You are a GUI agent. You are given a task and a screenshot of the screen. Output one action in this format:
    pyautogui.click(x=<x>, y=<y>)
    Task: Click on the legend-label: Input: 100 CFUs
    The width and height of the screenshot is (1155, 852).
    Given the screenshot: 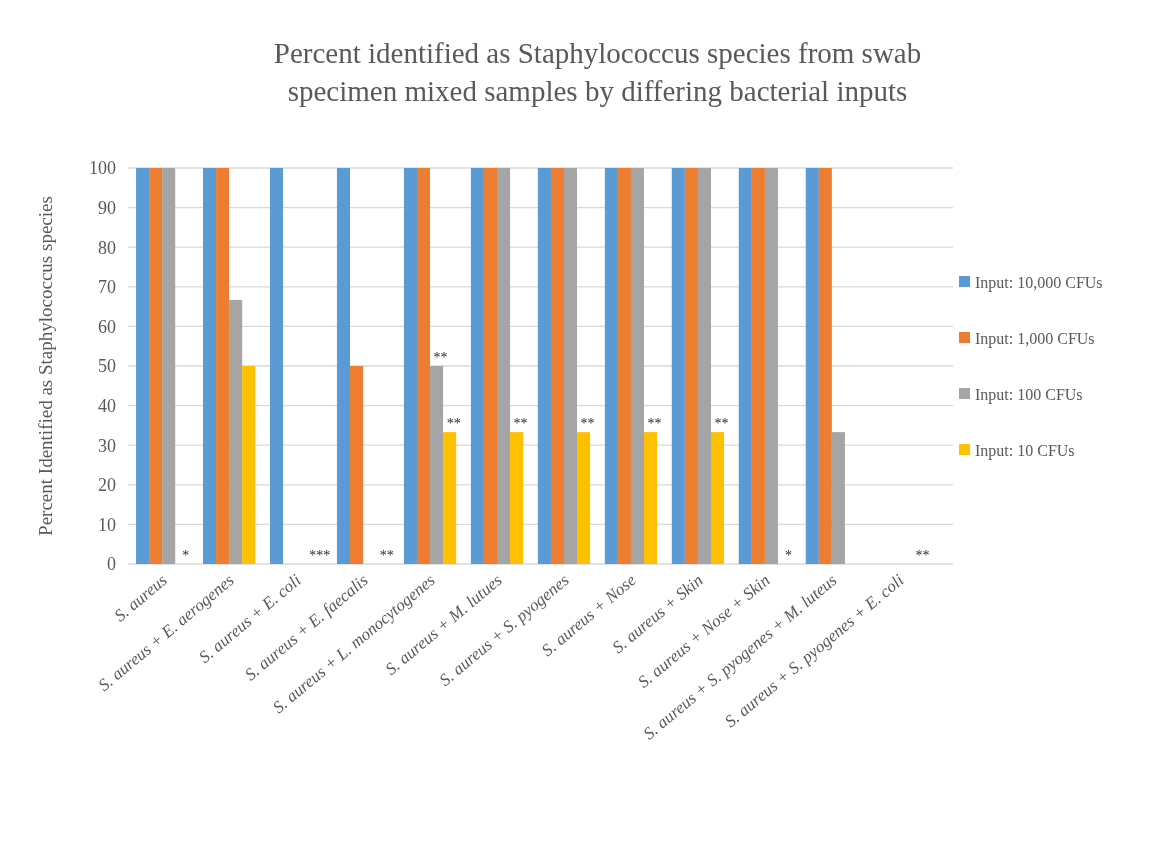 What is the action you would take?
    pyautogui.click(x=1029, y=394)
    